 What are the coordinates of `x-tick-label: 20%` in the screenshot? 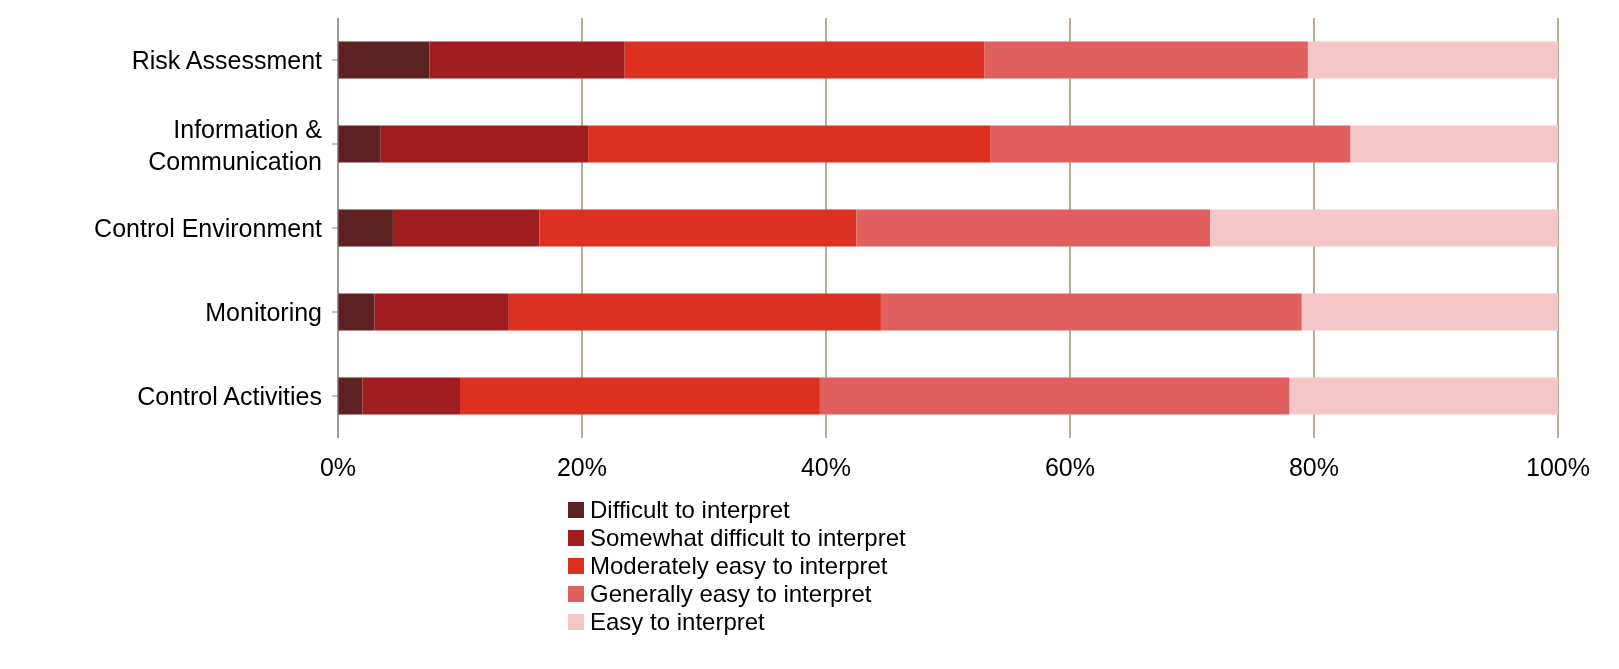 It's located at (582, 466).